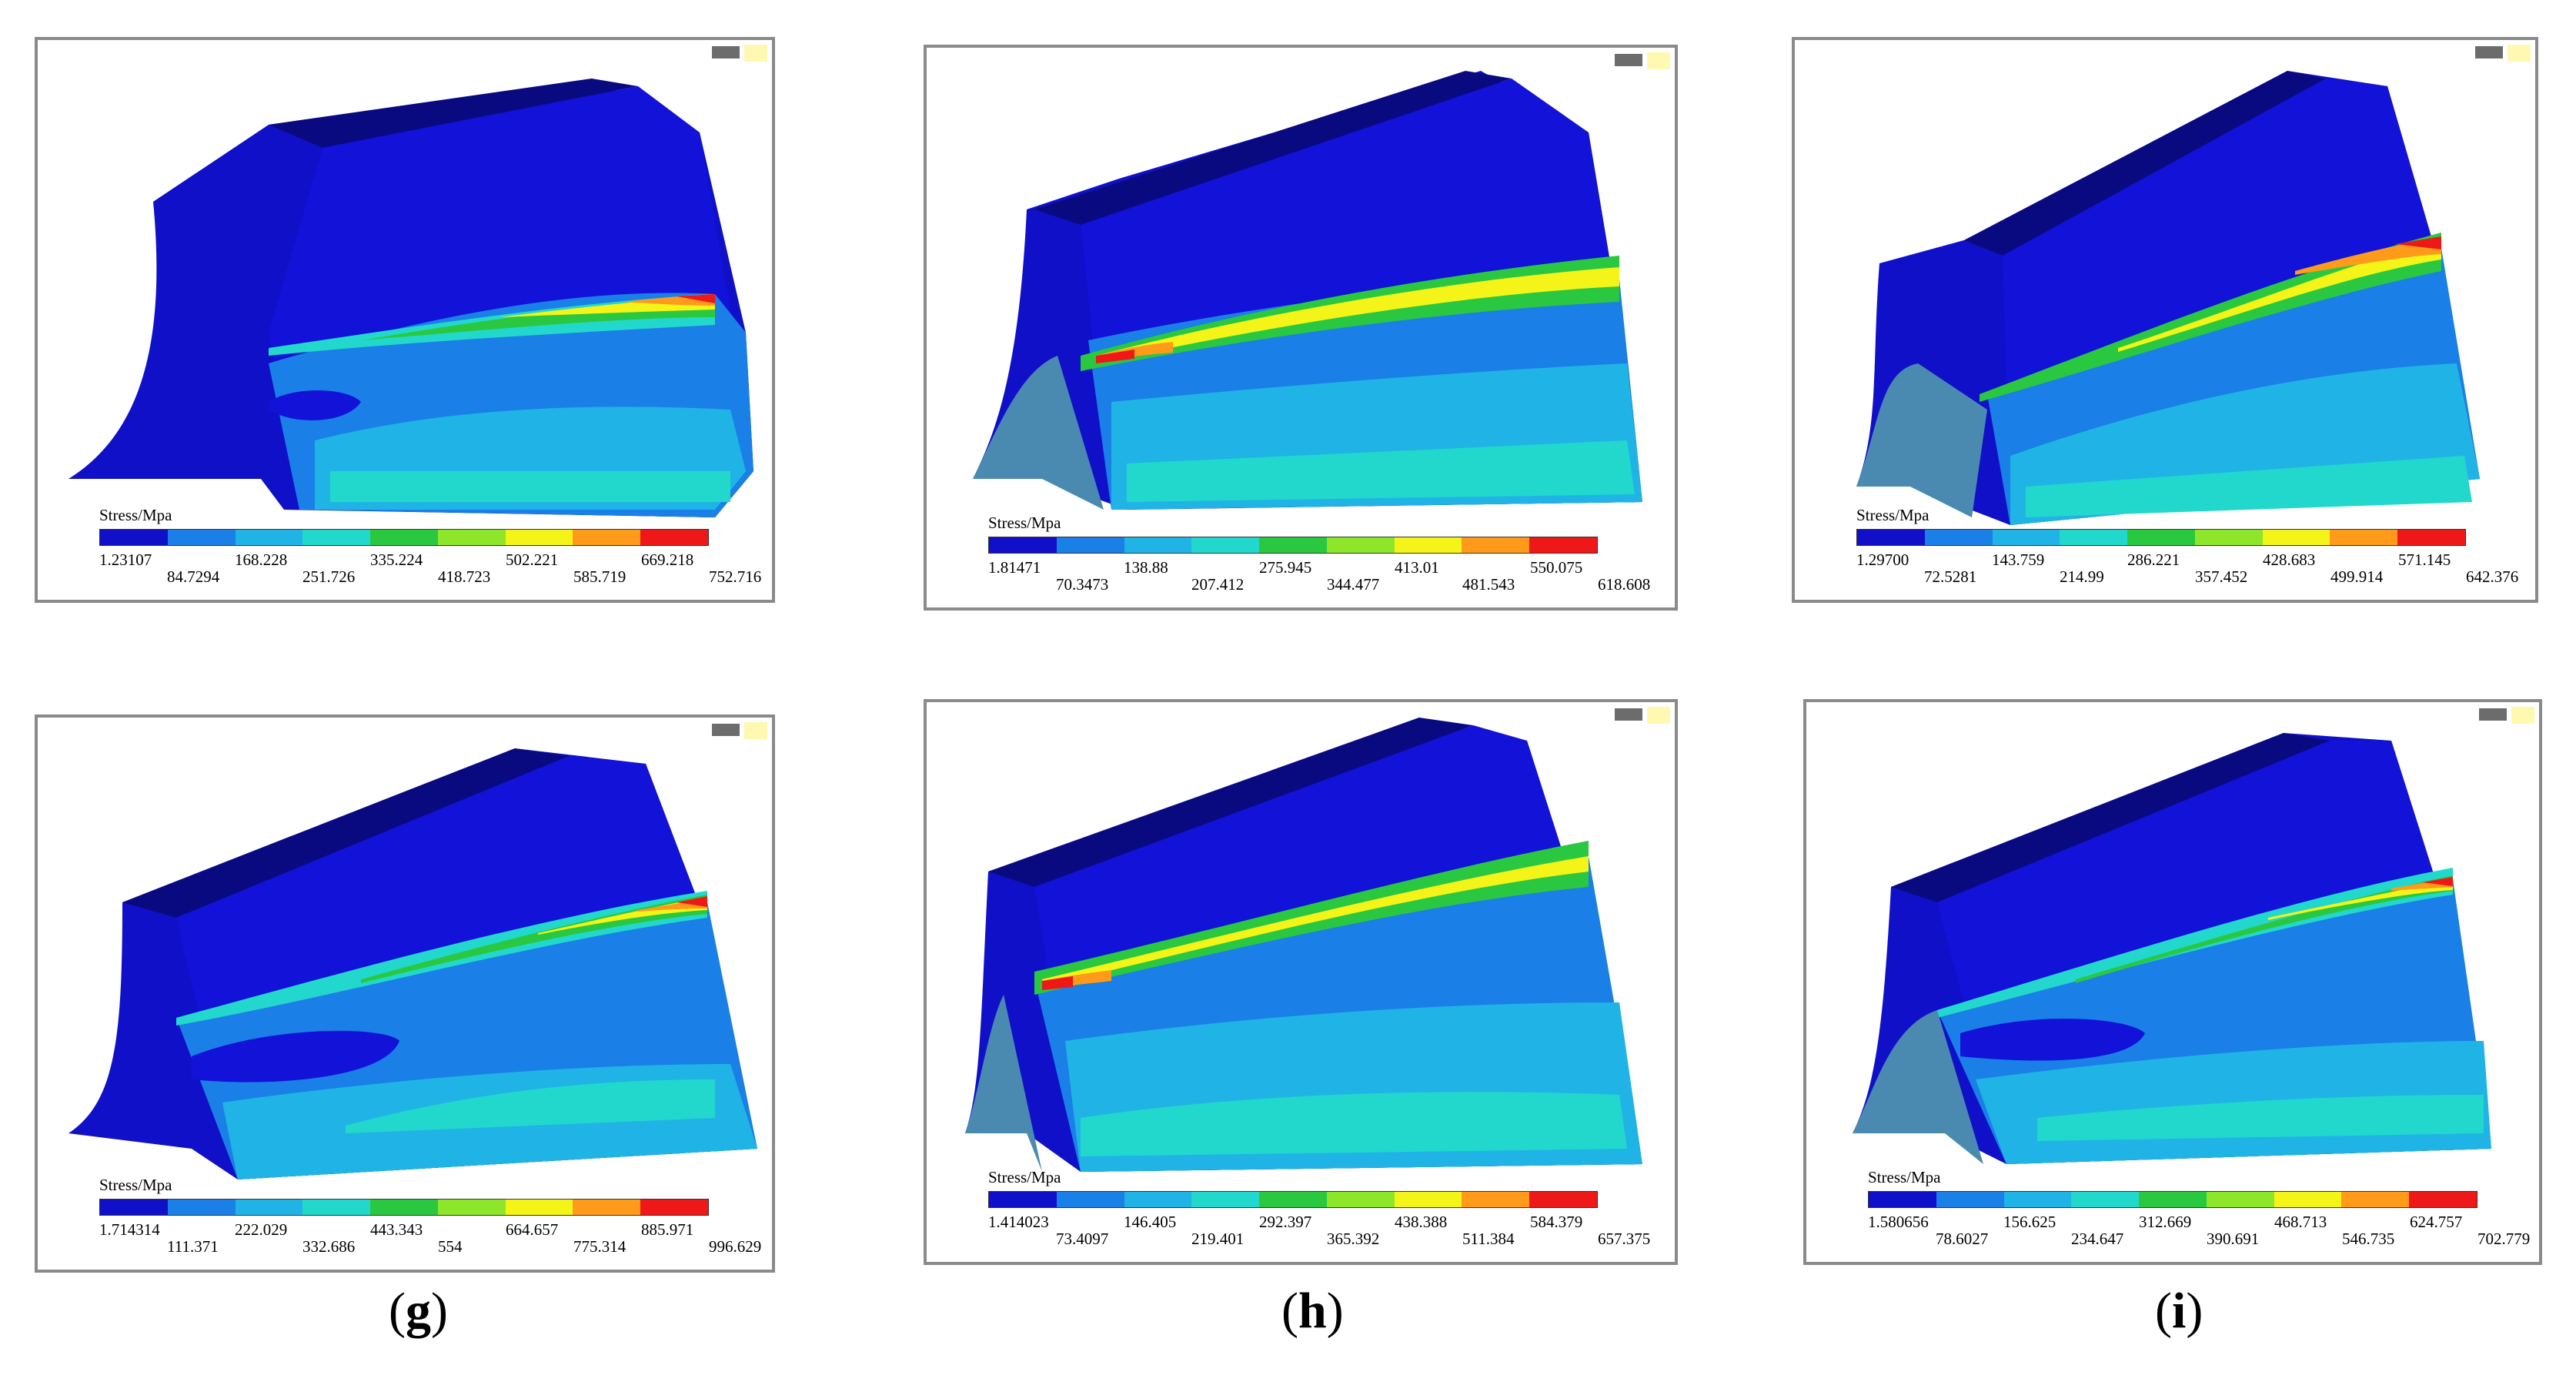 This screenshot has width=2576, height=1382. I want to click on tick-label: 669.218, so click(667, 559).